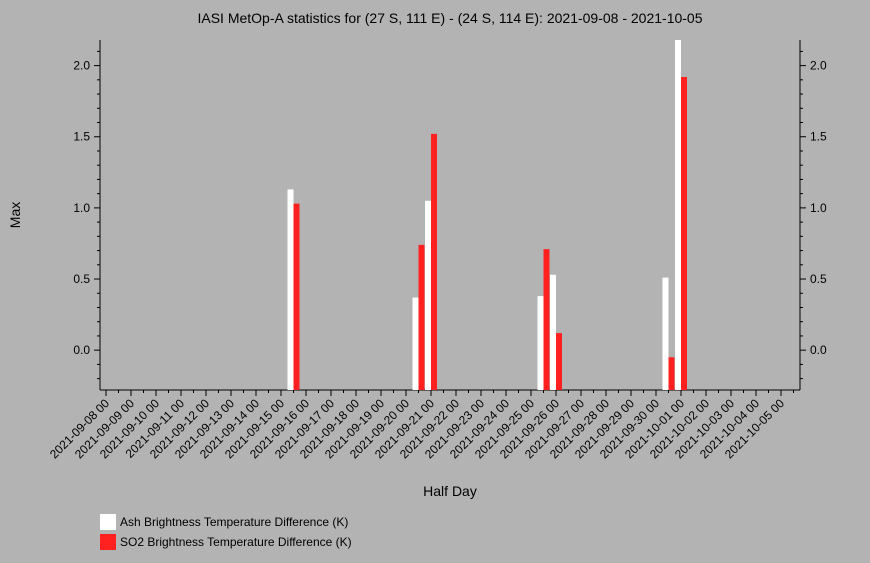 The width and height of the screenshot is (870, 563). Describe the element at coordinates (108, 522) in the screenshot. I see `legend-swatch-ash` at that location.